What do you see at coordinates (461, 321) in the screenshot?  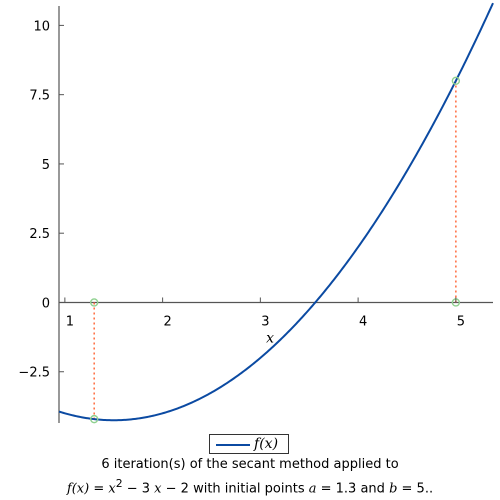 I see `x-tick-label: 5` at bounding box center [461, 321].